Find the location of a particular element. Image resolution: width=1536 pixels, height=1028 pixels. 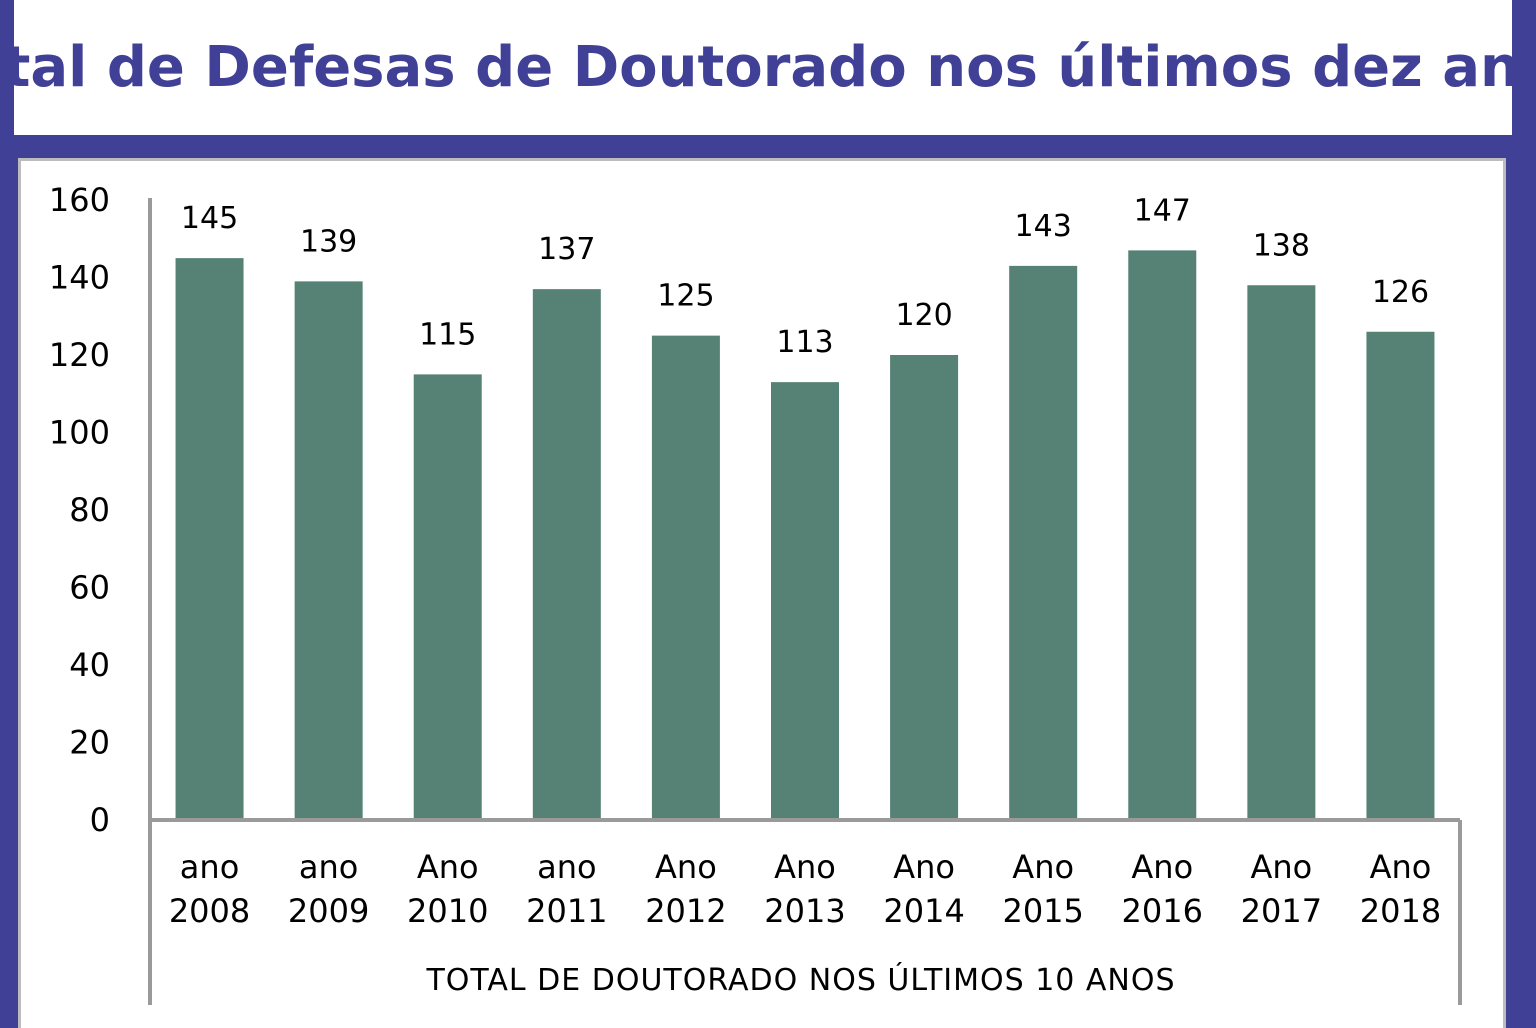

x-tick-label: 2018 is located at coordinates (1400, 911).